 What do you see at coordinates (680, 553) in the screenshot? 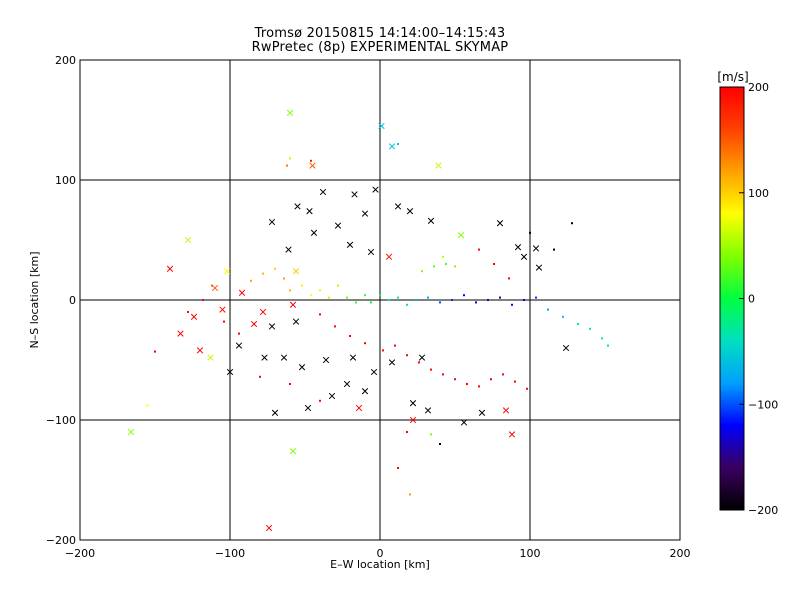
I see `x-tick-label: 200` at bounding box center [680, 553].